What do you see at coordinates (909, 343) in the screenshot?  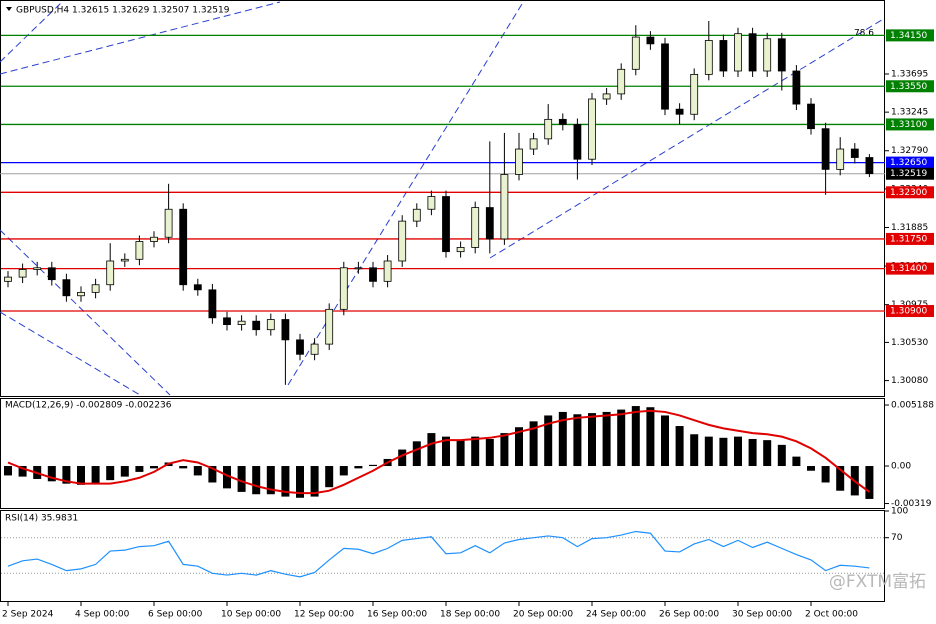 I see `y-tick-label: 1.30530` at bounding box center [909, 343].